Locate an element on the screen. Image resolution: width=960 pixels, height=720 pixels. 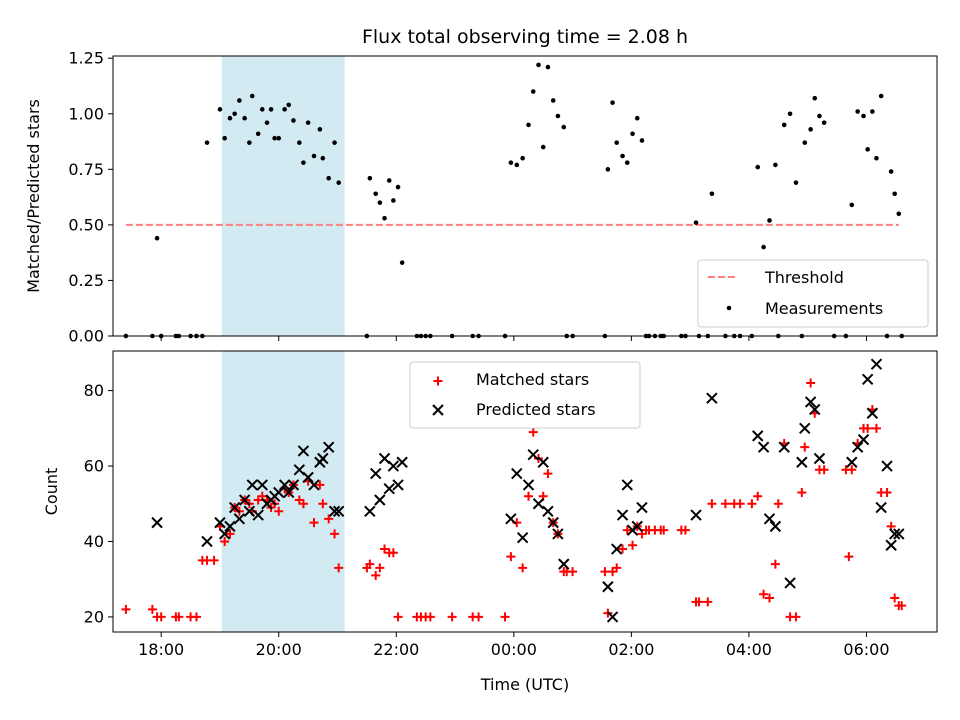
y-tick-label: 0.50 is located at coordinates (86, 224).